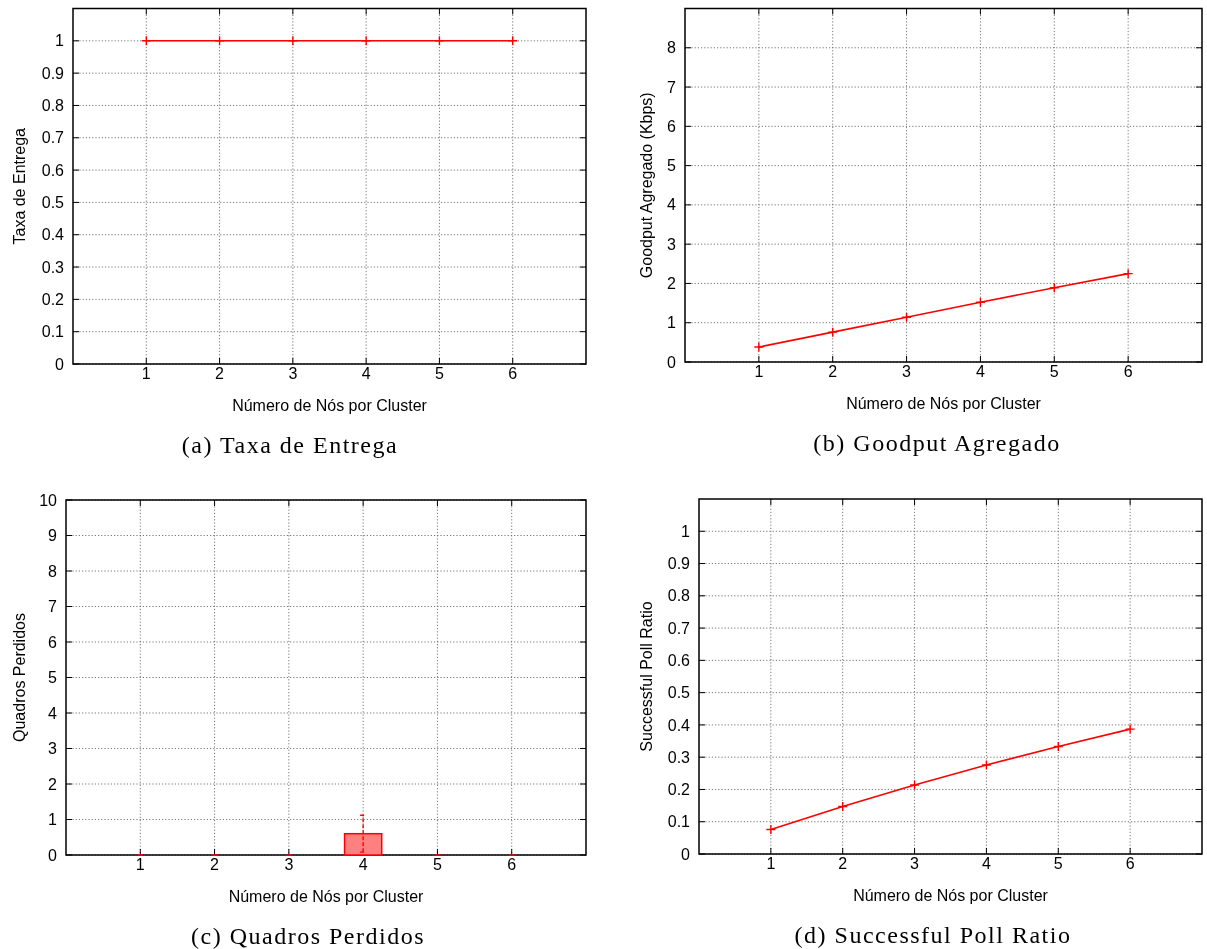 The height and width of the screenshot is (949, 1207). What do you see at coordinates (19, 677) in the screenshot?
I see `y-axis-title: Quadros Perdidos` at bounding box center [19, 677].